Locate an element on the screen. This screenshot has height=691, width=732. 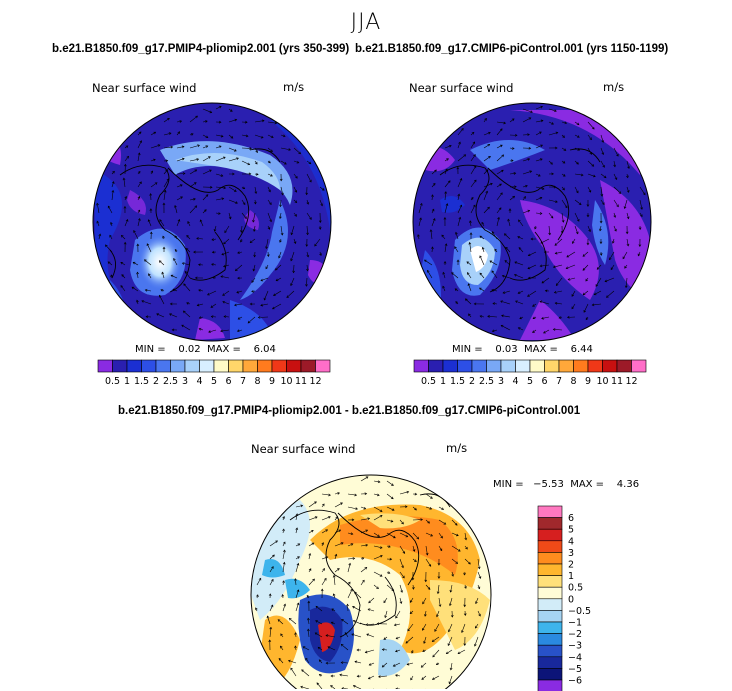
colorbar-right-label: 4 is located at coordinates (515, 381).